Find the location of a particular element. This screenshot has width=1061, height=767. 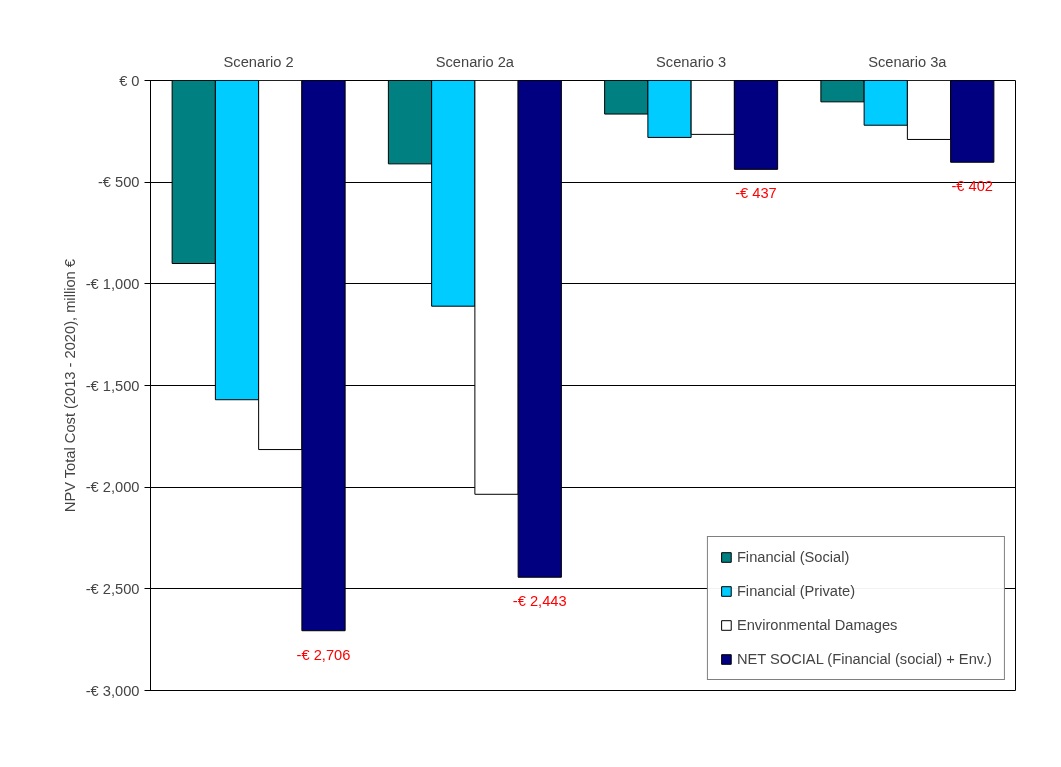

legend-label: Financial (Social) is located at coordinates (793, 557).